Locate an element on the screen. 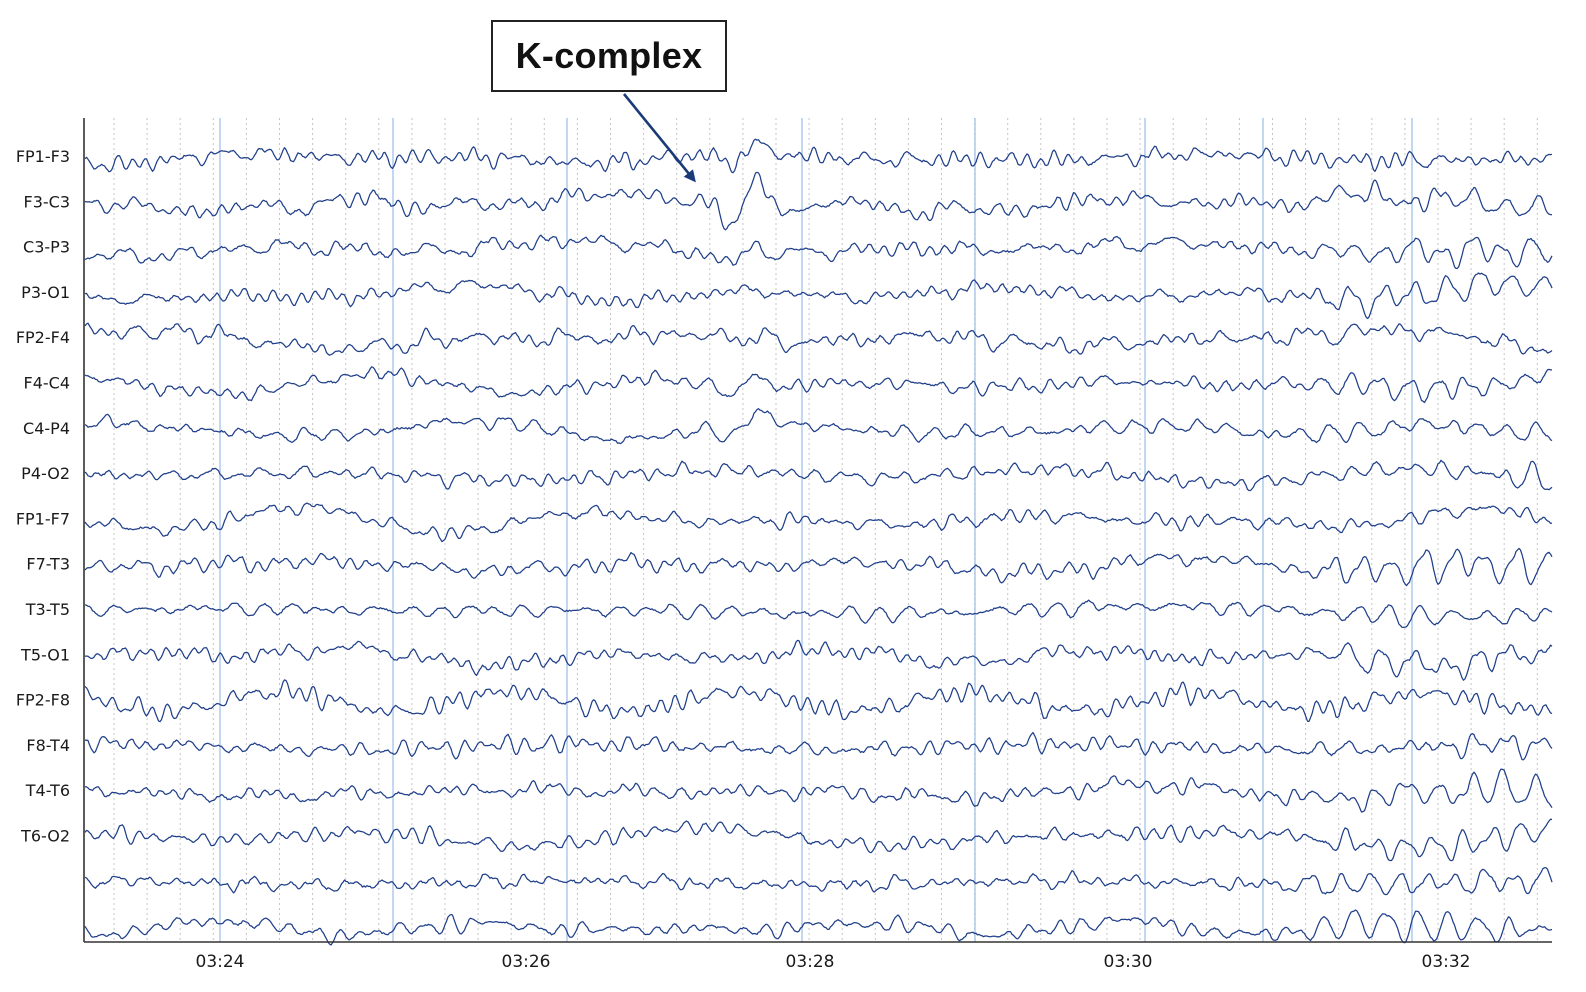 This screenshot has width=1586, height=992. channel-label: P3-O1 is located at coordinates (45, 292).